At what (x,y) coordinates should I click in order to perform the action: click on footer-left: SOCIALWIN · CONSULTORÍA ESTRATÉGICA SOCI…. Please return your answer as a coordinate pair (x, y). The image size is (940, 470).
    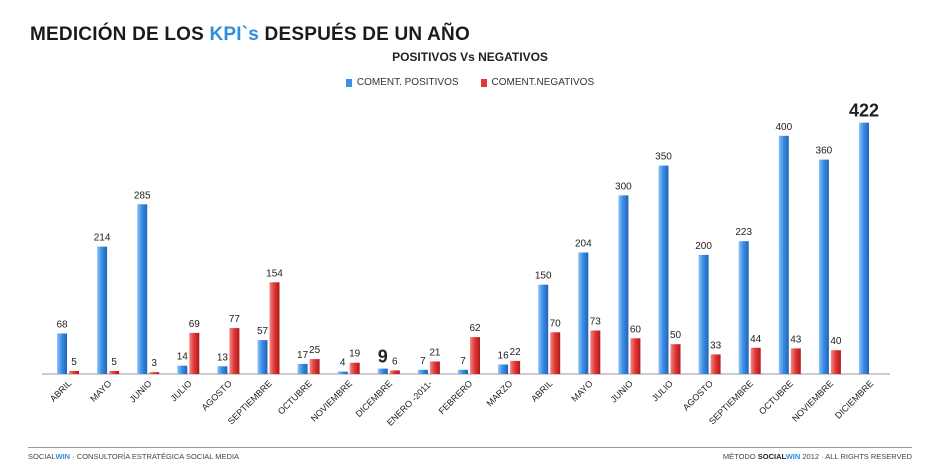
    Looking at the image, I should click on (133, 456).